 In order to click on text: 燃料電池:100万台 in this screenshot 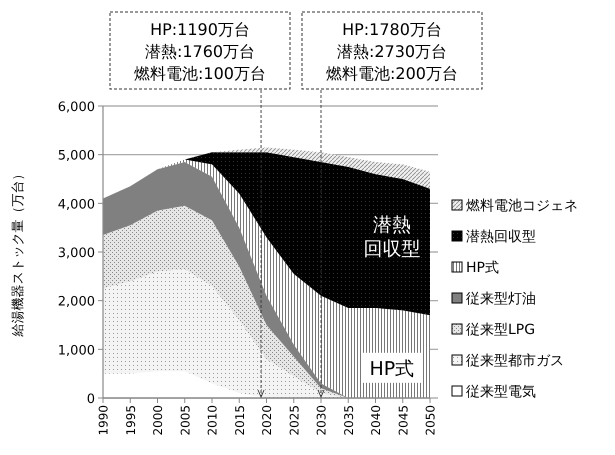, I will do `click(200, 73)`.